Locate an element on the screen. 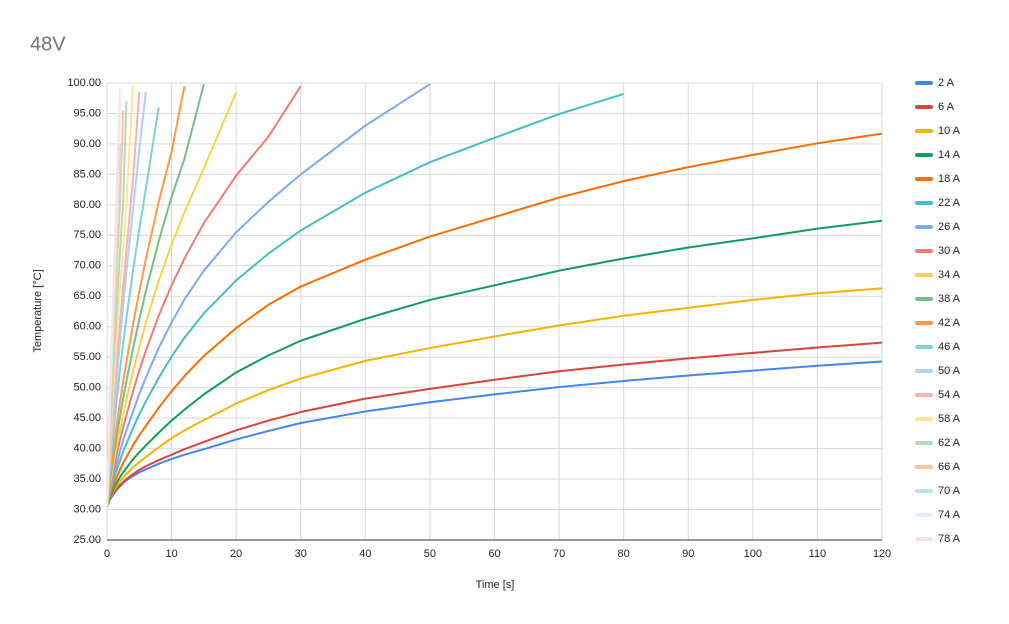 This screenshot has width=1009, height=624. x-tick-label: 100 is located at coordinates (753, 554).